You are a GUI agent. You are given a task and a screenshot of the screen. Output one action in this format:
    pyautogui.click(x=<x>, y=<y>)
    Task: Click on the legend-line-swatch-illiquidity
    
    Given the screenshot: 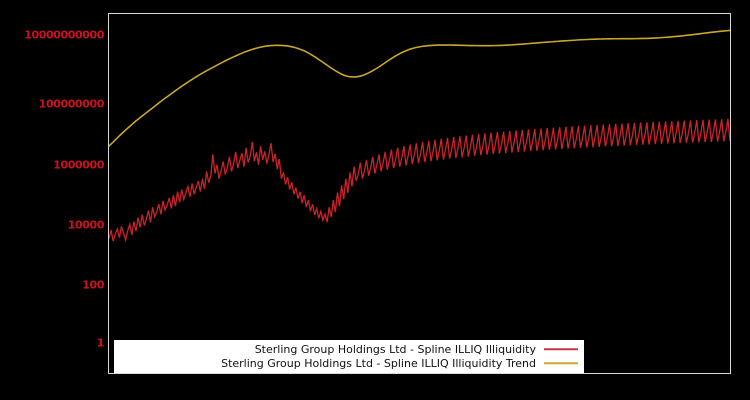 What is the action you would take?
    pyautogui.click(x=561, y=349)
    